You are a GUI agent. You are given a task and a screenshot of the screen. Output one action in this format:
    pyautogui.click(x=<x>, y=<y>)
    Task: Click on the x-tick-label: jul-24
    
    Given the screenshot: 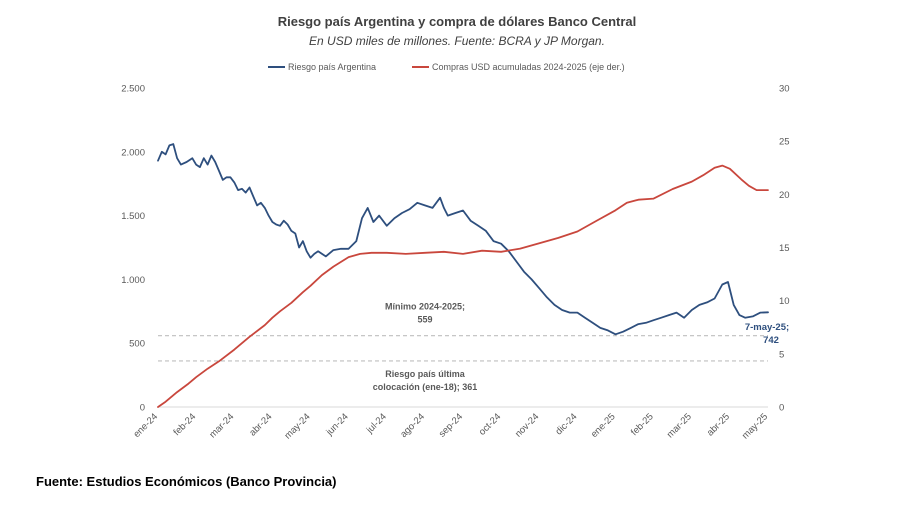 What is the action you would take?
    pyautogui.click(x=376, y=423)
    